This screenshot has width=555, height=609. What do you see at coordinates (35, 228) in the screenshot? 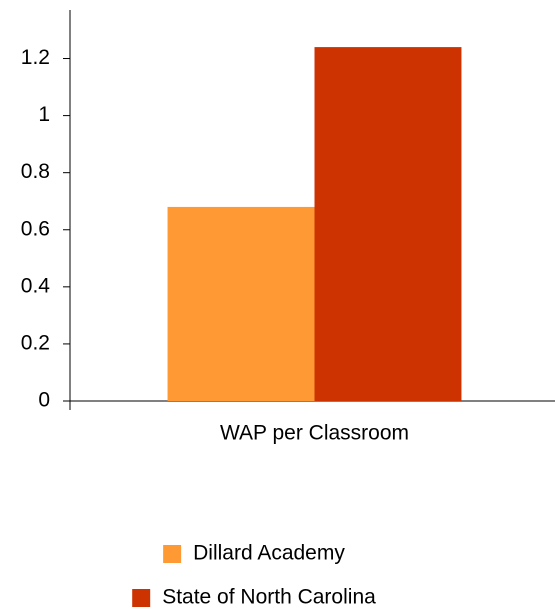
I see `y-tick-label: 0.6` at bounding box center [35, 228].